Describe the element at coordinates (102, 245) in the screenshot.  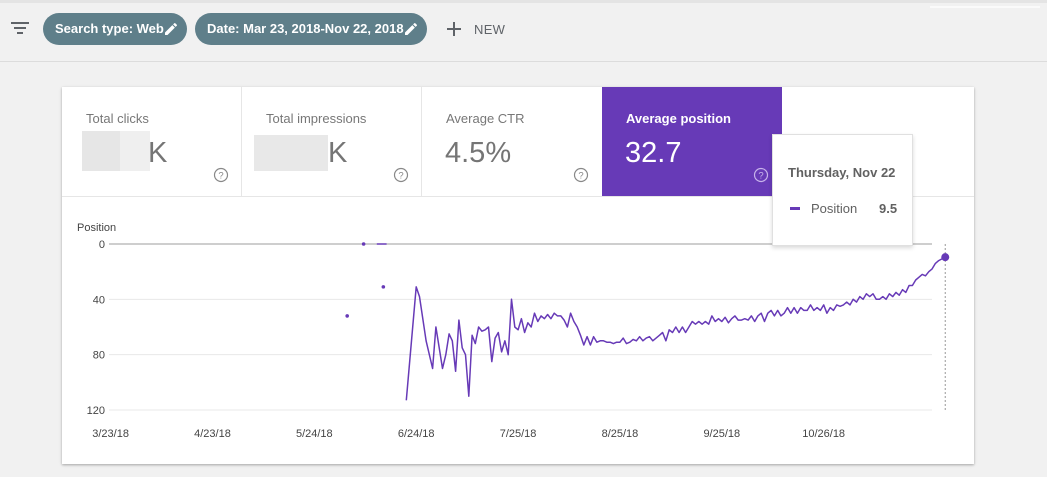
I see `y-tick-label: 0` at that location.